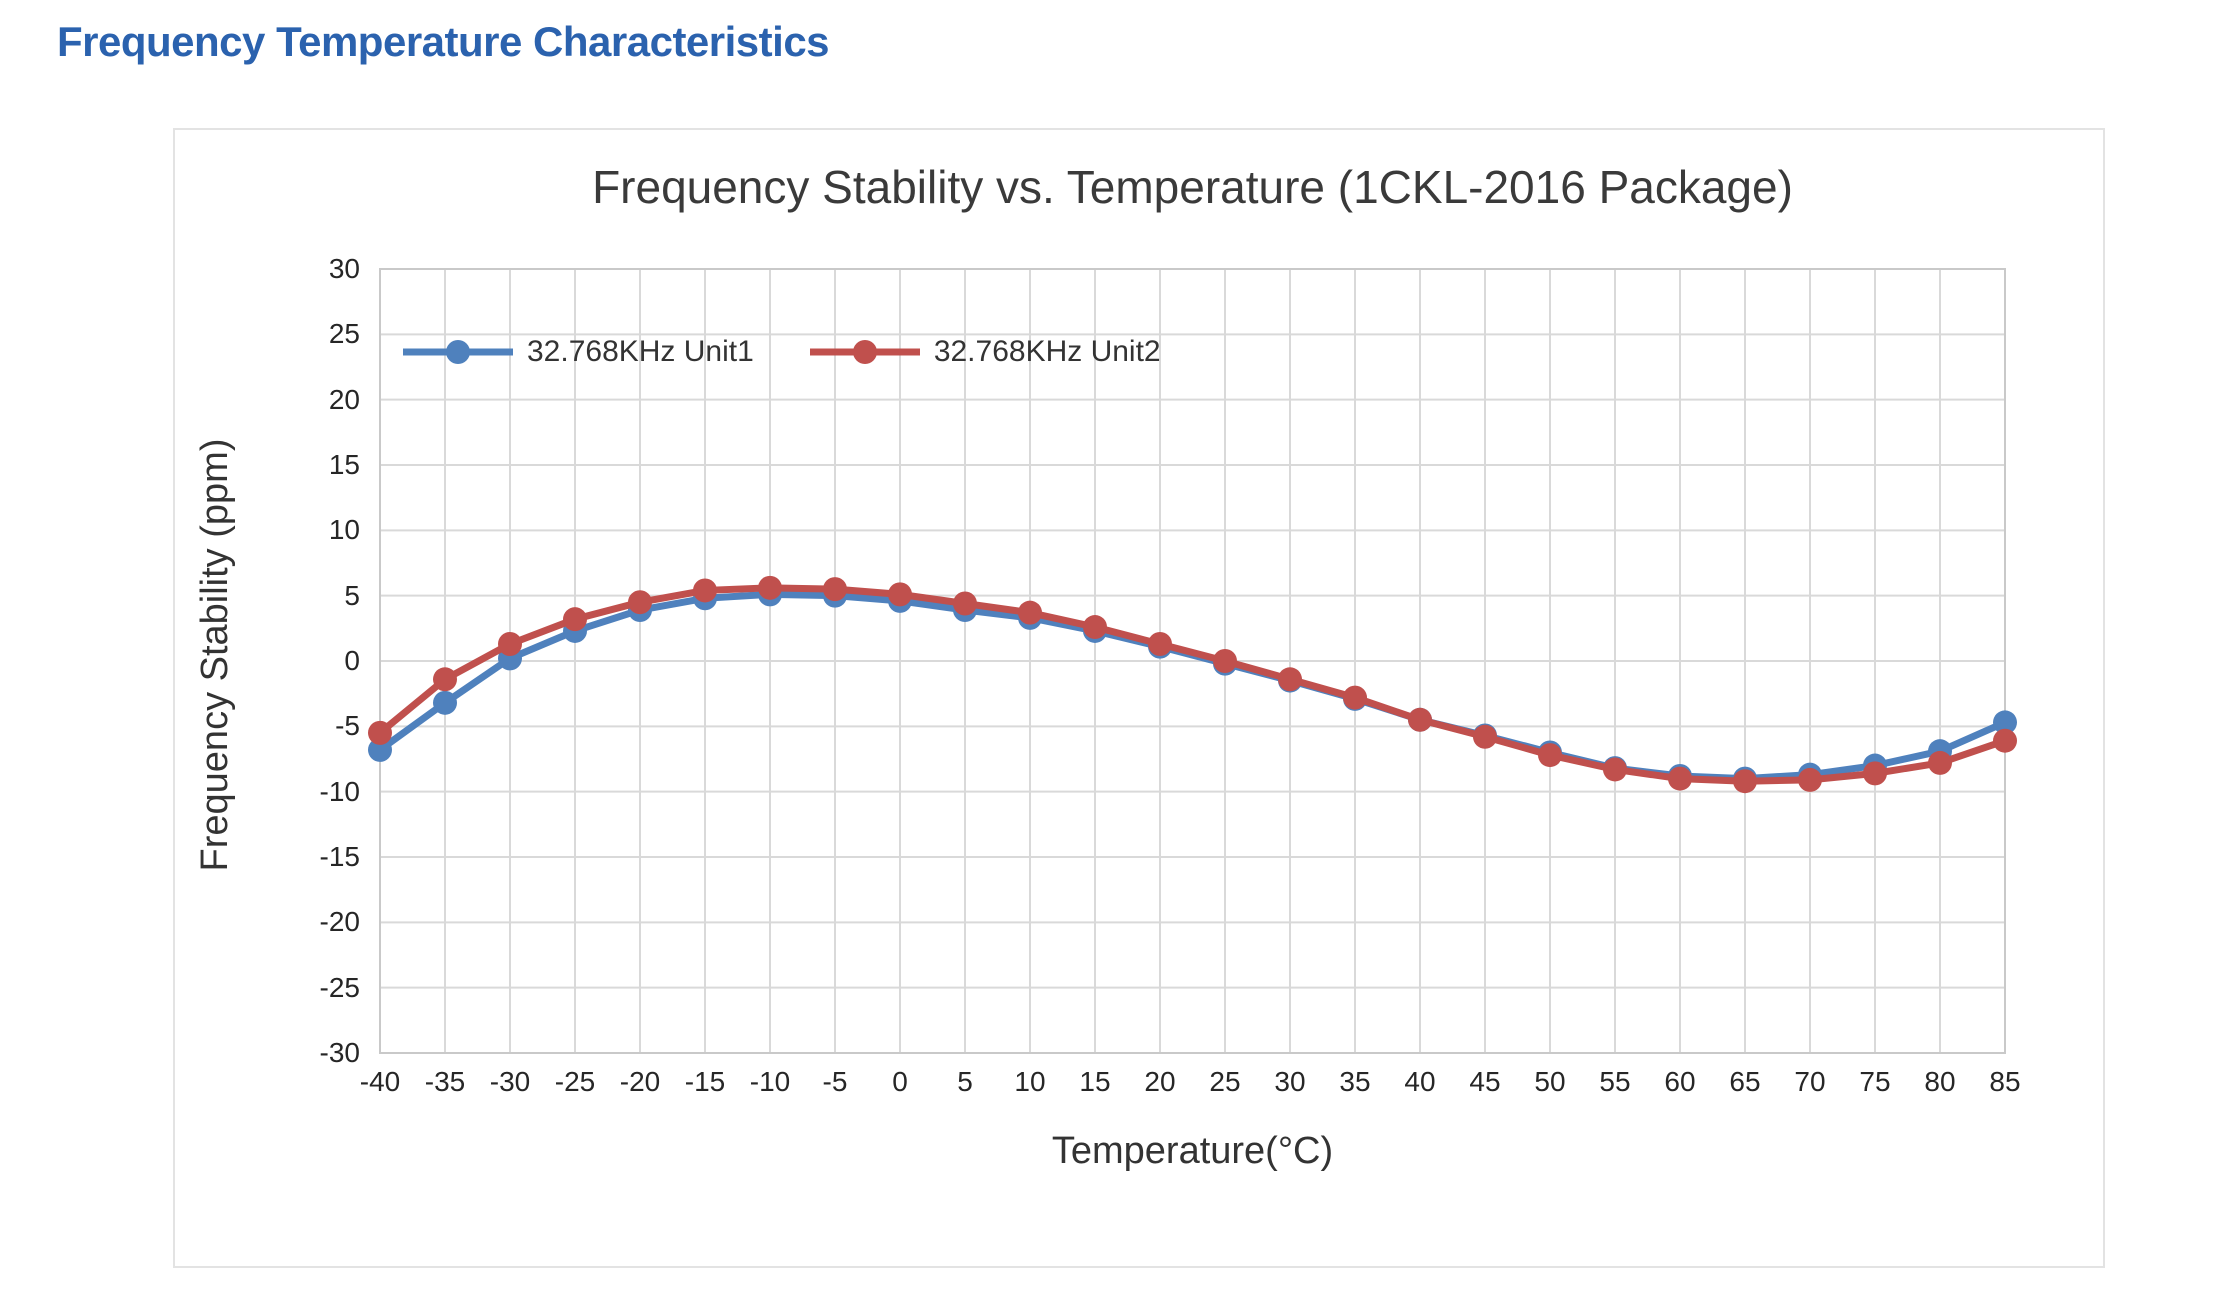 The width and height of the screenshot is (2225, 1312). I want to click on x-tick-label: -10, so click(770, 1081).